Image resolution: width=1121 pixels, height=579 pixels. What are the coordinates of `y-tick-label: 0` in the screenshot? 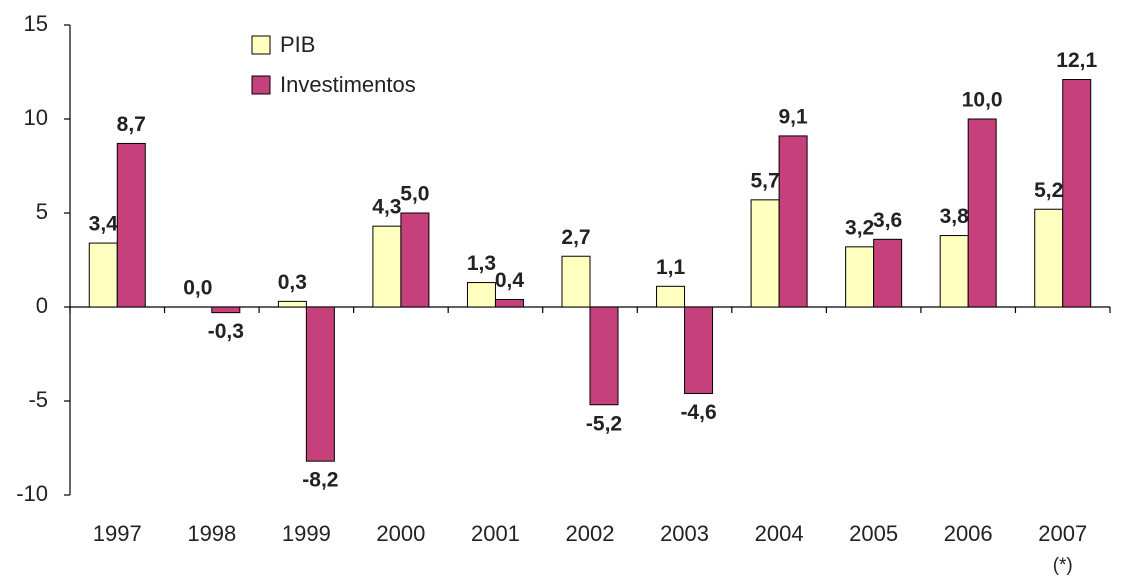 It's located at (42, 305).